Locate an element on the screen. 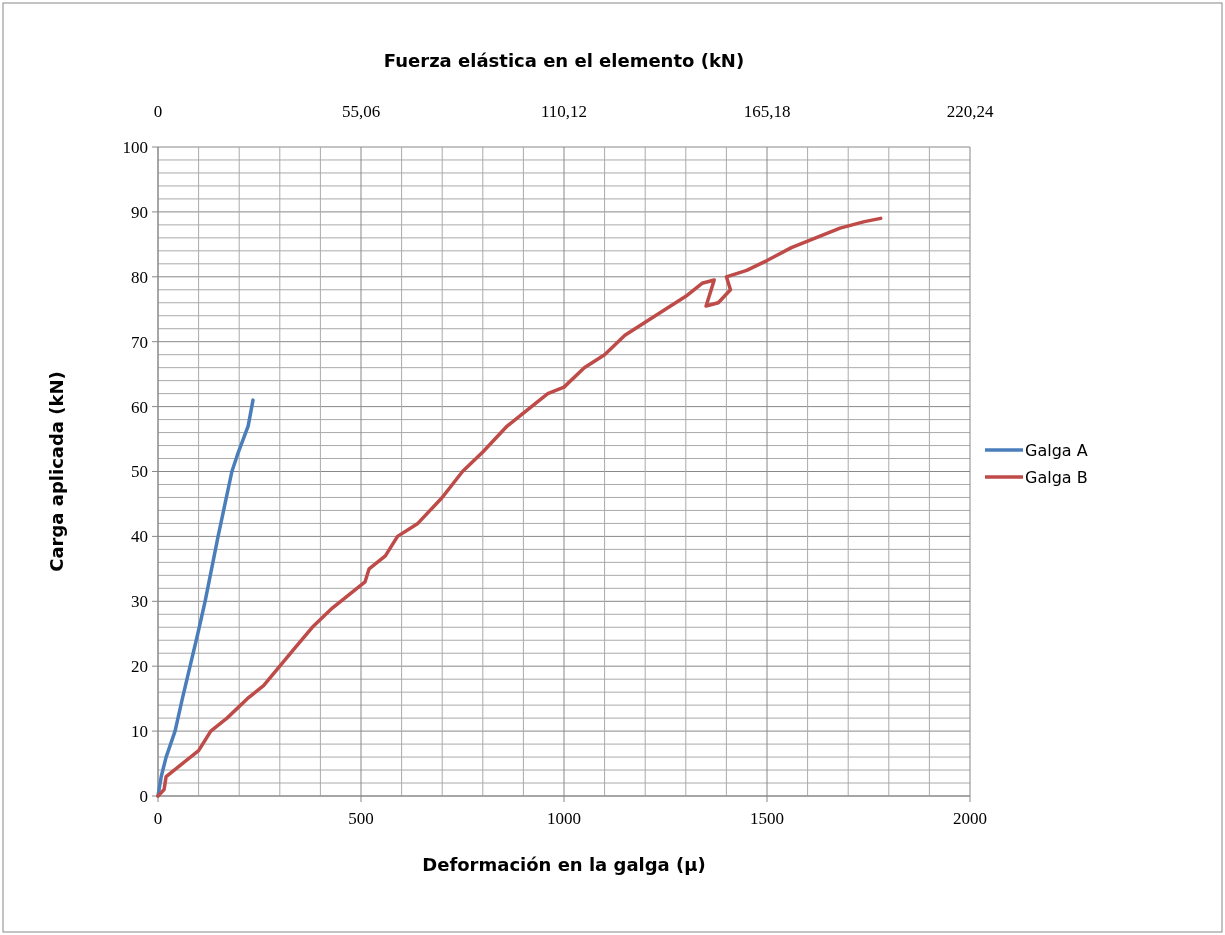 The height and width of the screenshot is (935, 1225). y-tick-label: 70 is located at coordinates (139, 342).